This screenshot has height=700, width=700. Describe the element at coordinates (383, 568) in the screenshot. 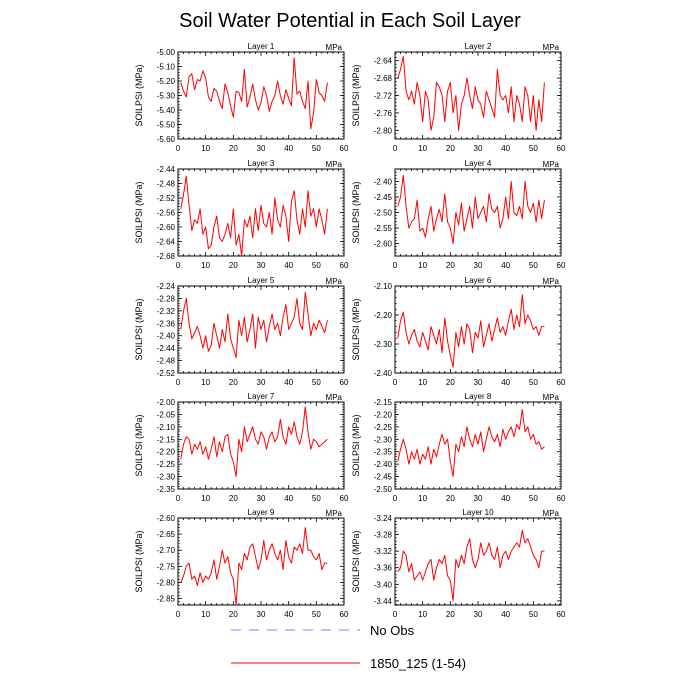

I see `y-tick-label: -3.36` at that location.